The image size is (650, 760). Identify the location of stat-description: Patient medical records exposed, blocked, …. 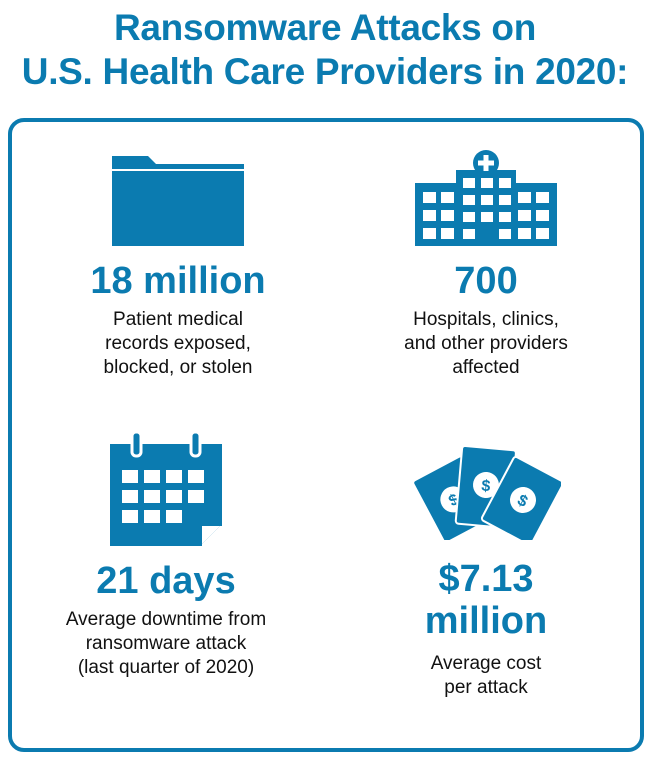
(178, 344).